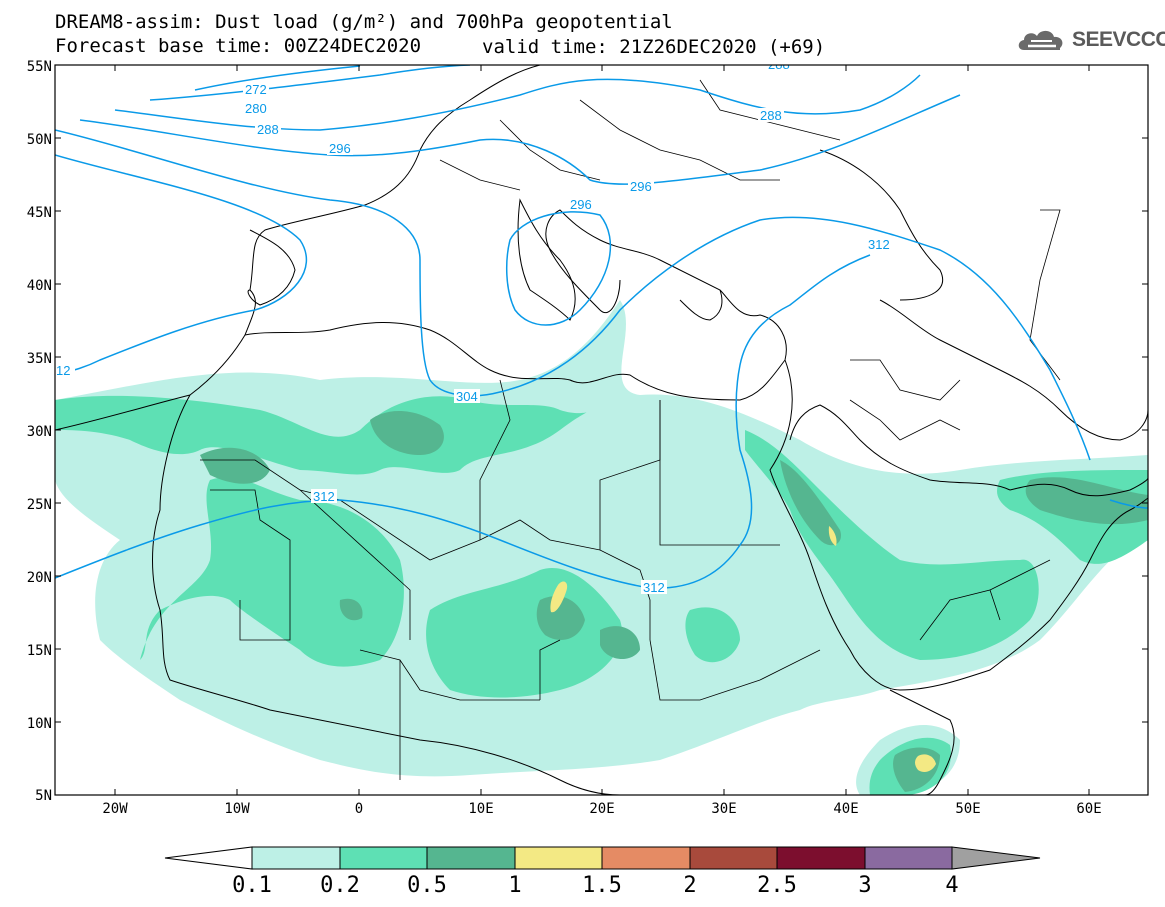 The image size is (1165, 907). Describe the element at coordinates (864, 885) in the screenshot. I see `colorbar-label: 3` at that location.